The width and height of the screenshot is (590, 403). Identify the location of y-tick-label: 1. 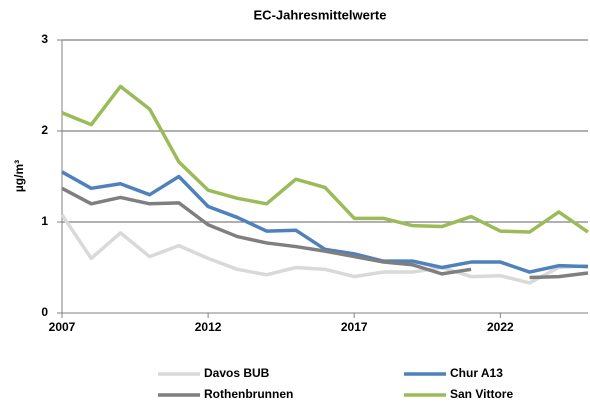
(44, 221).